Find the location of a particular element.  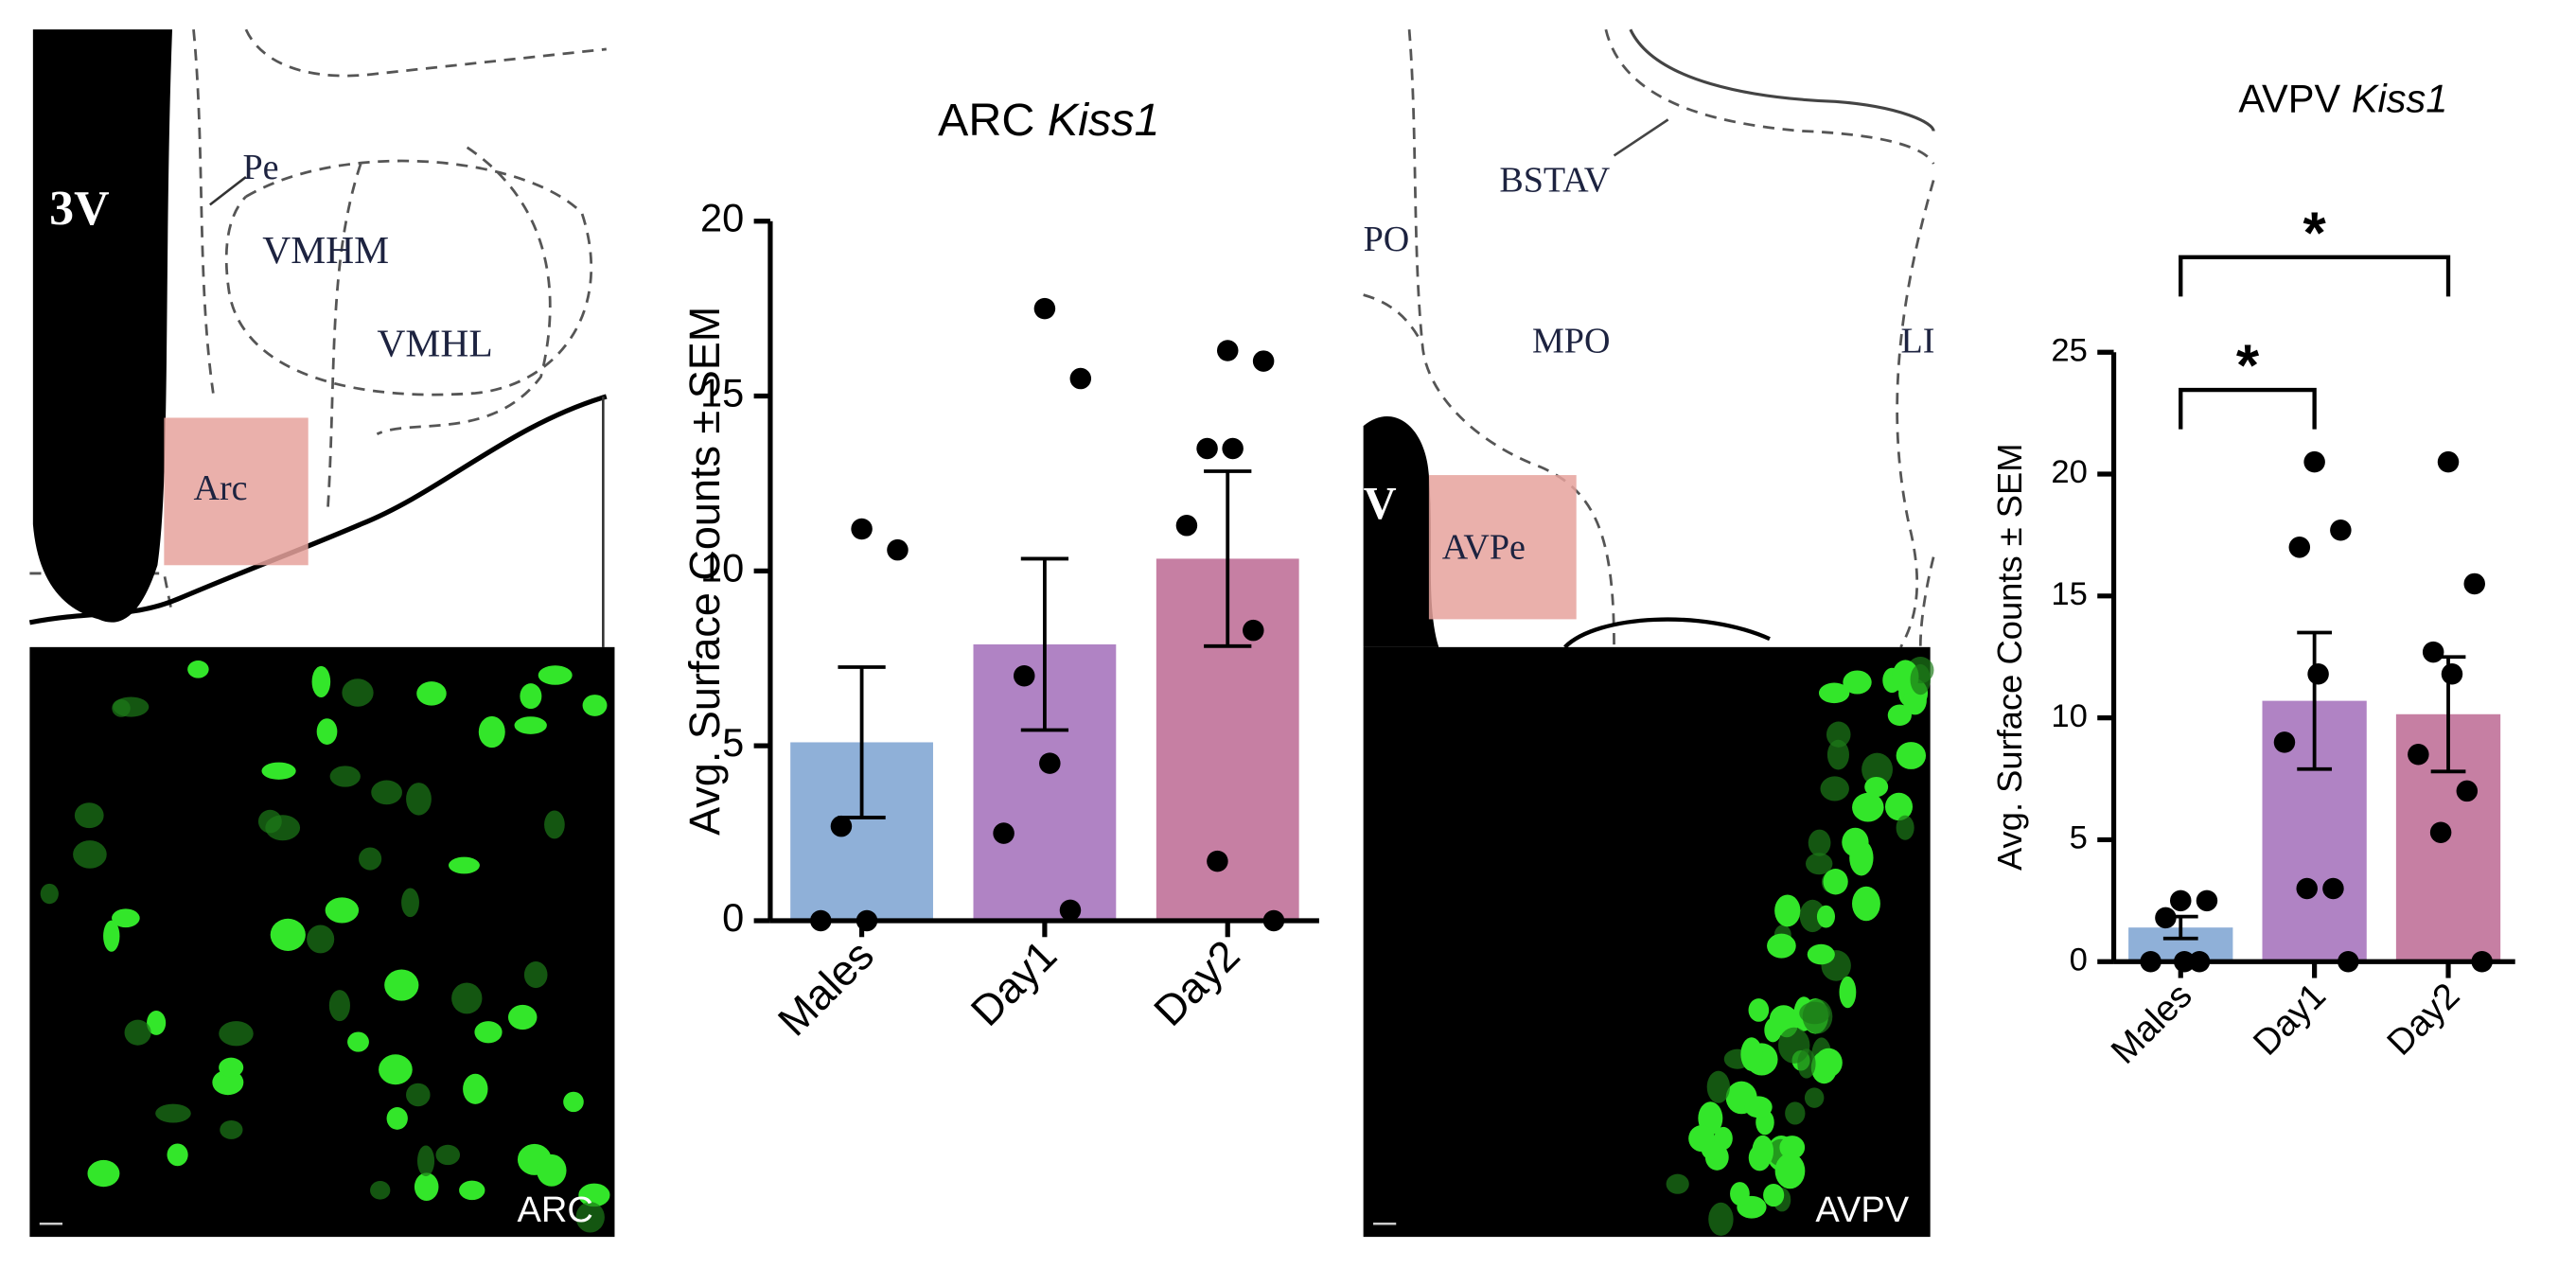

arc-cells is located at coordinates (325, 947).